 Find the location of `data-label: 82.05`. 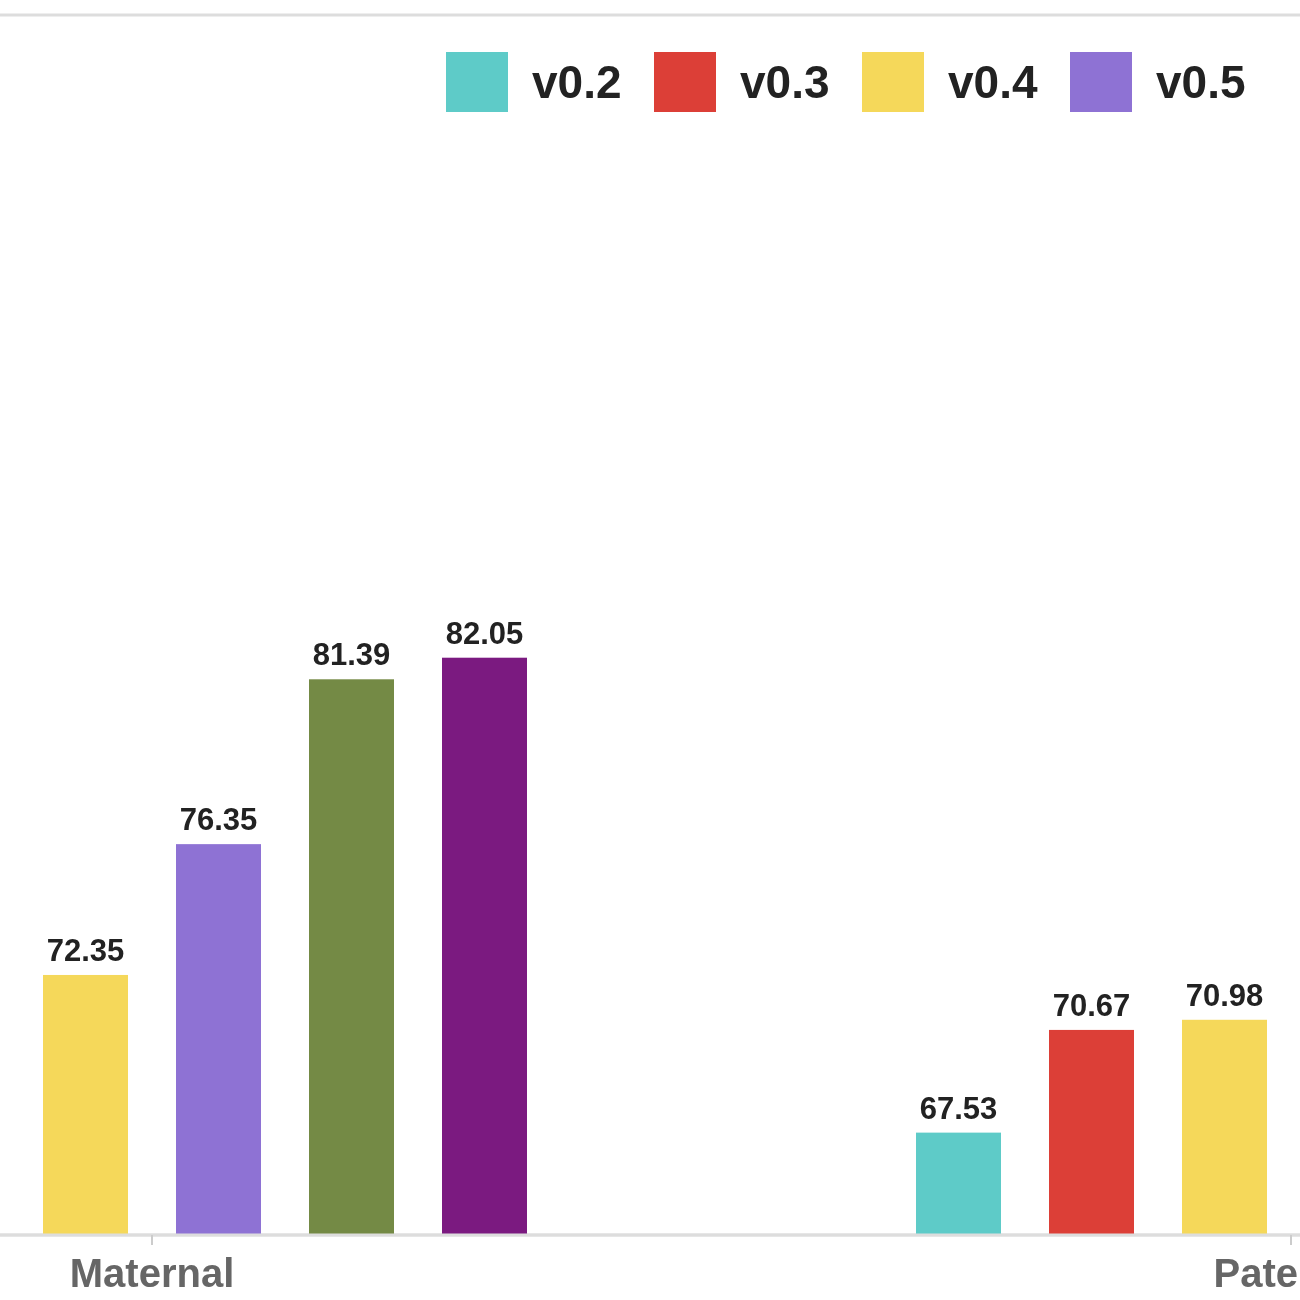

data-label: 82.05 is located at coordinates (484, 633).